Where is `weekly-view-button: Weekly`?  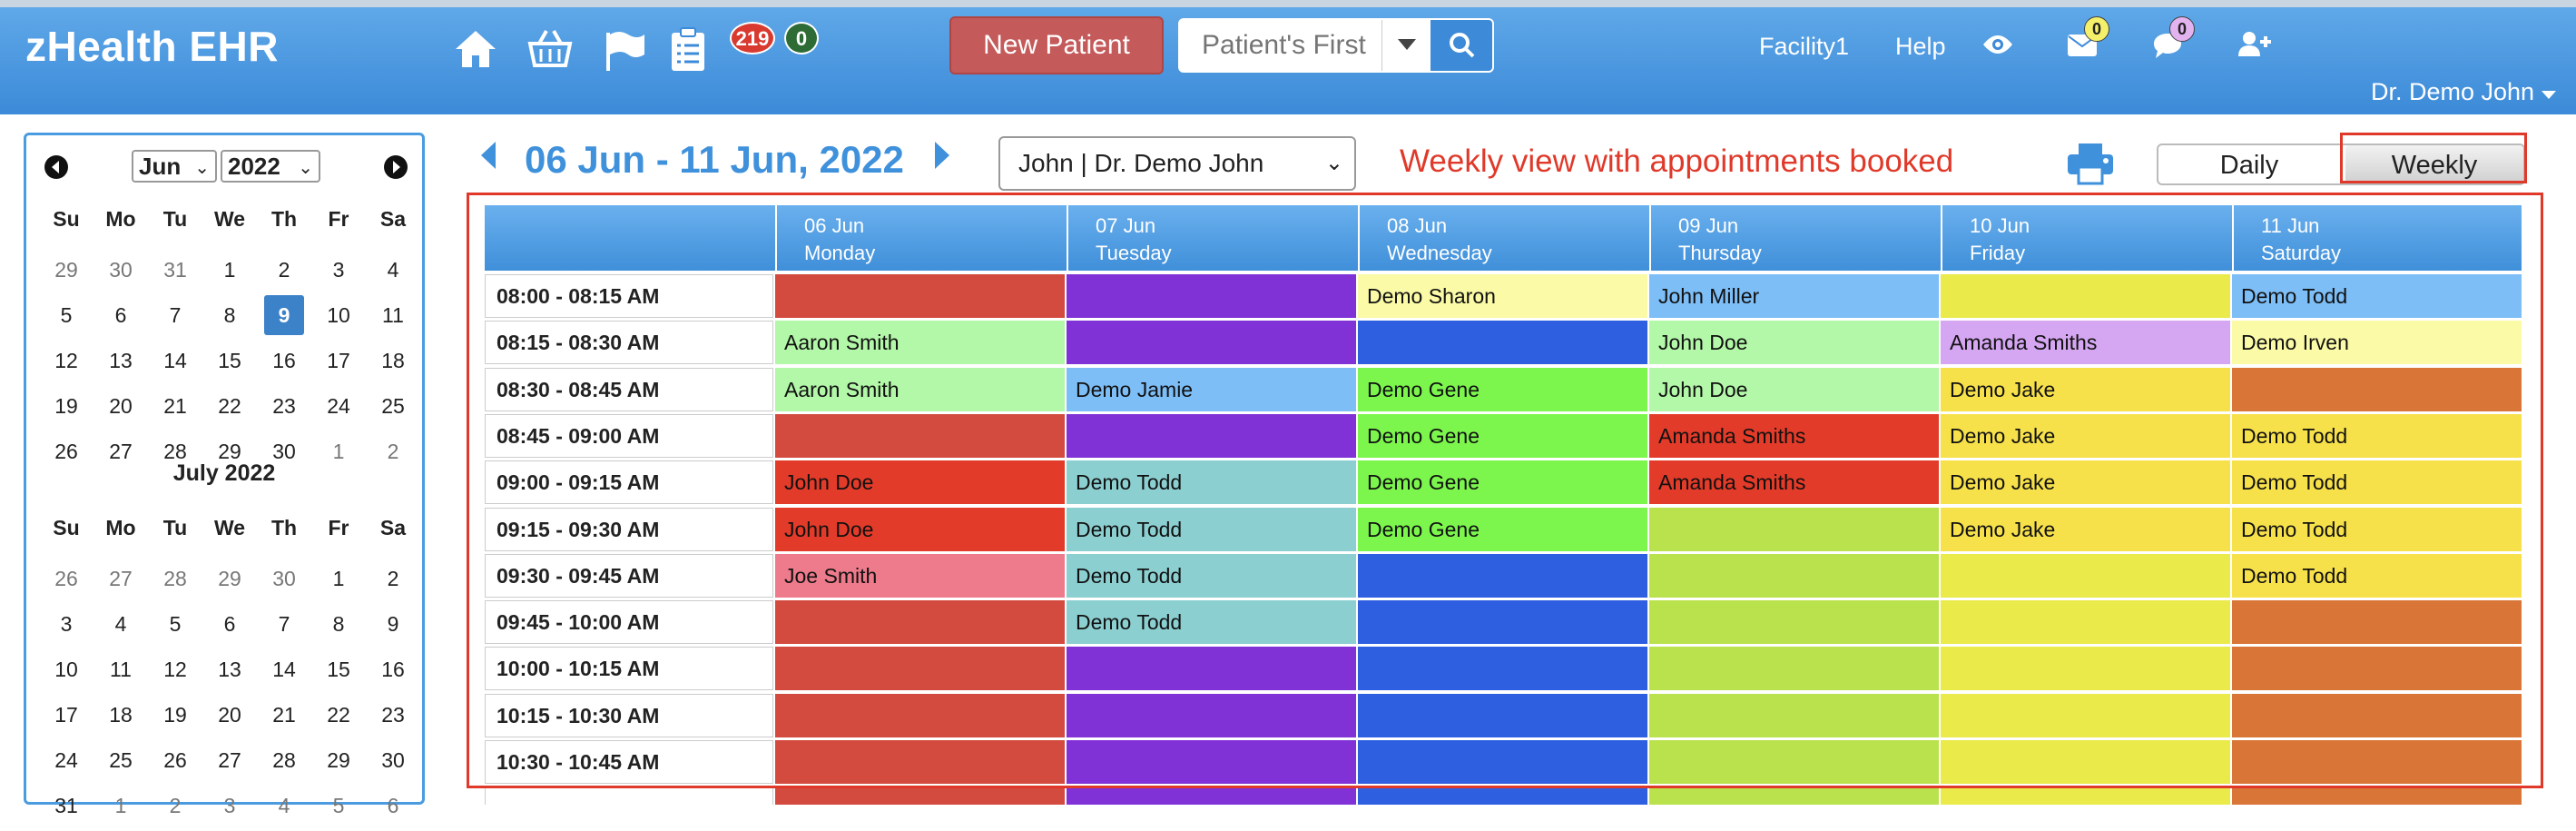 weekly-view-button: Weekly is located at coordinates (2434, 164).